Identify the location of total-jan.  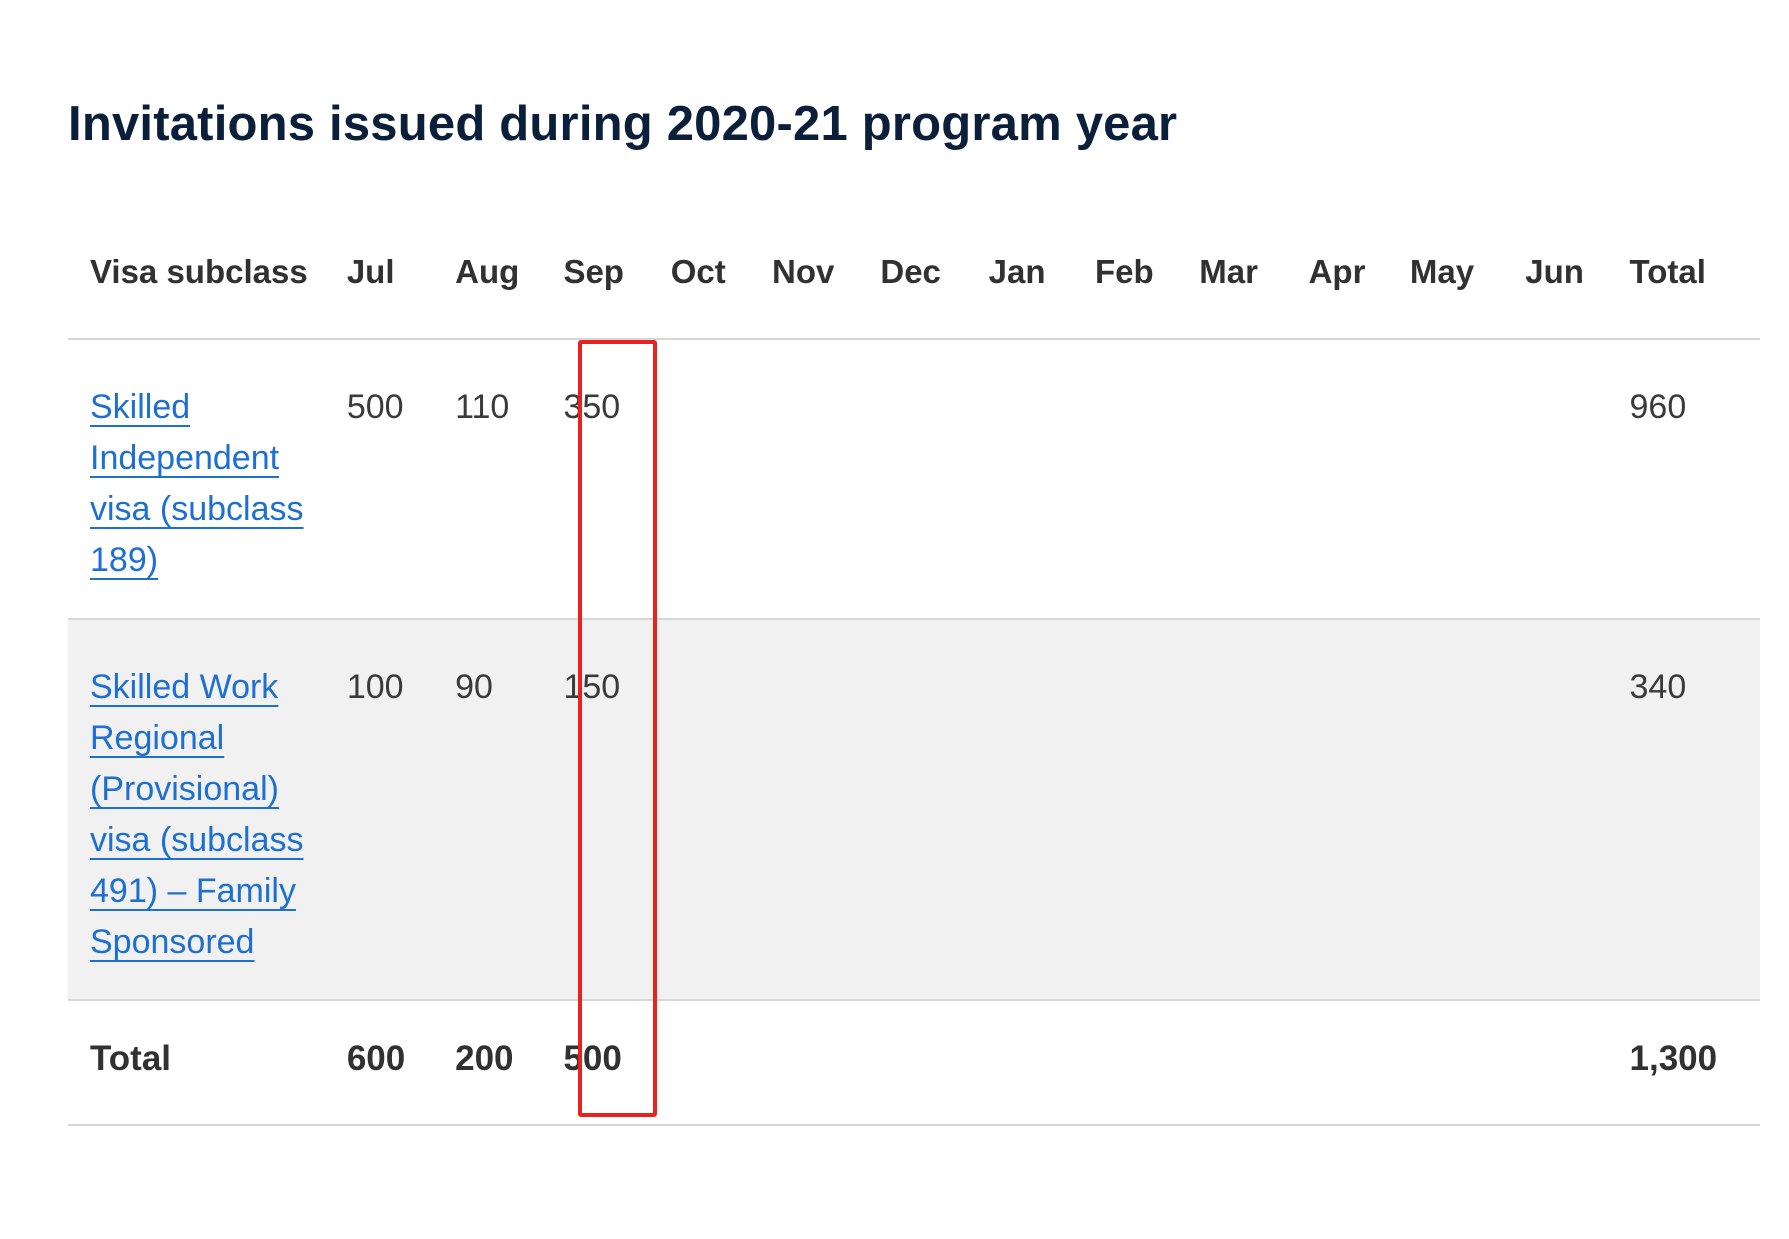
(1041, 1063).